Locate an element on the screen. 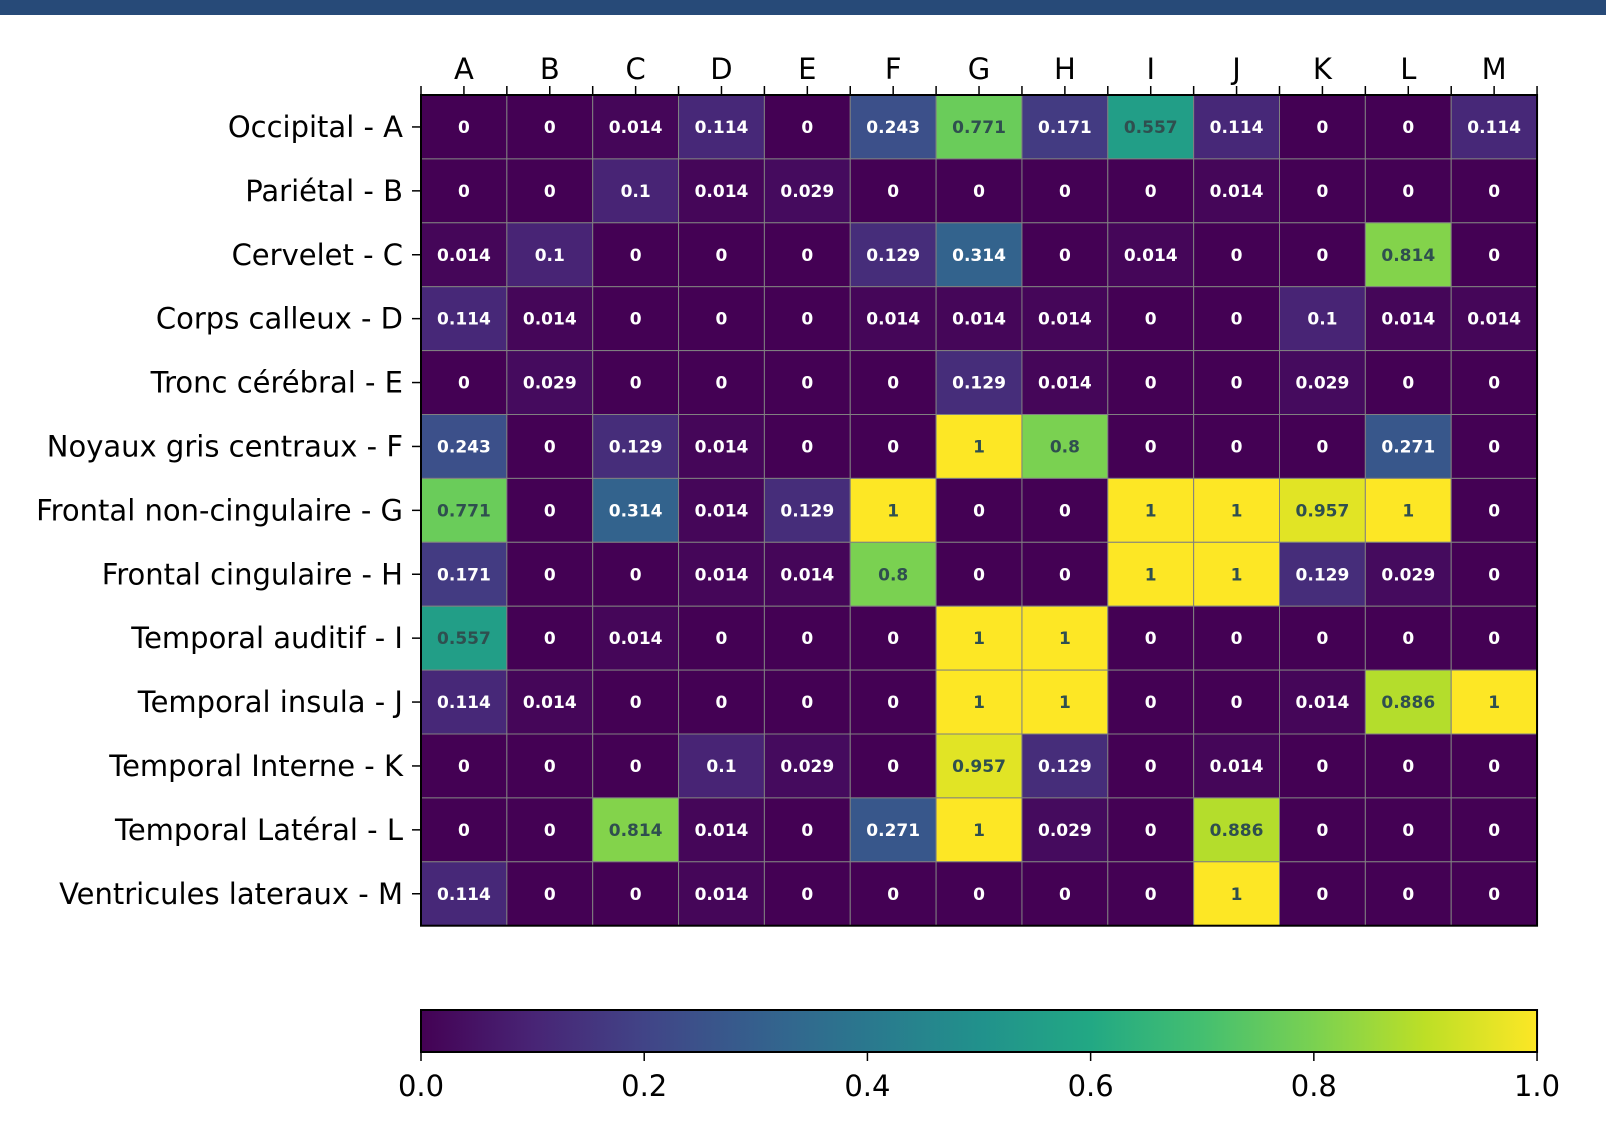 This screenshot has height=1134, width=1606. colorbar-tick-label: 0.6 is located at coordinates (1091, 1086).